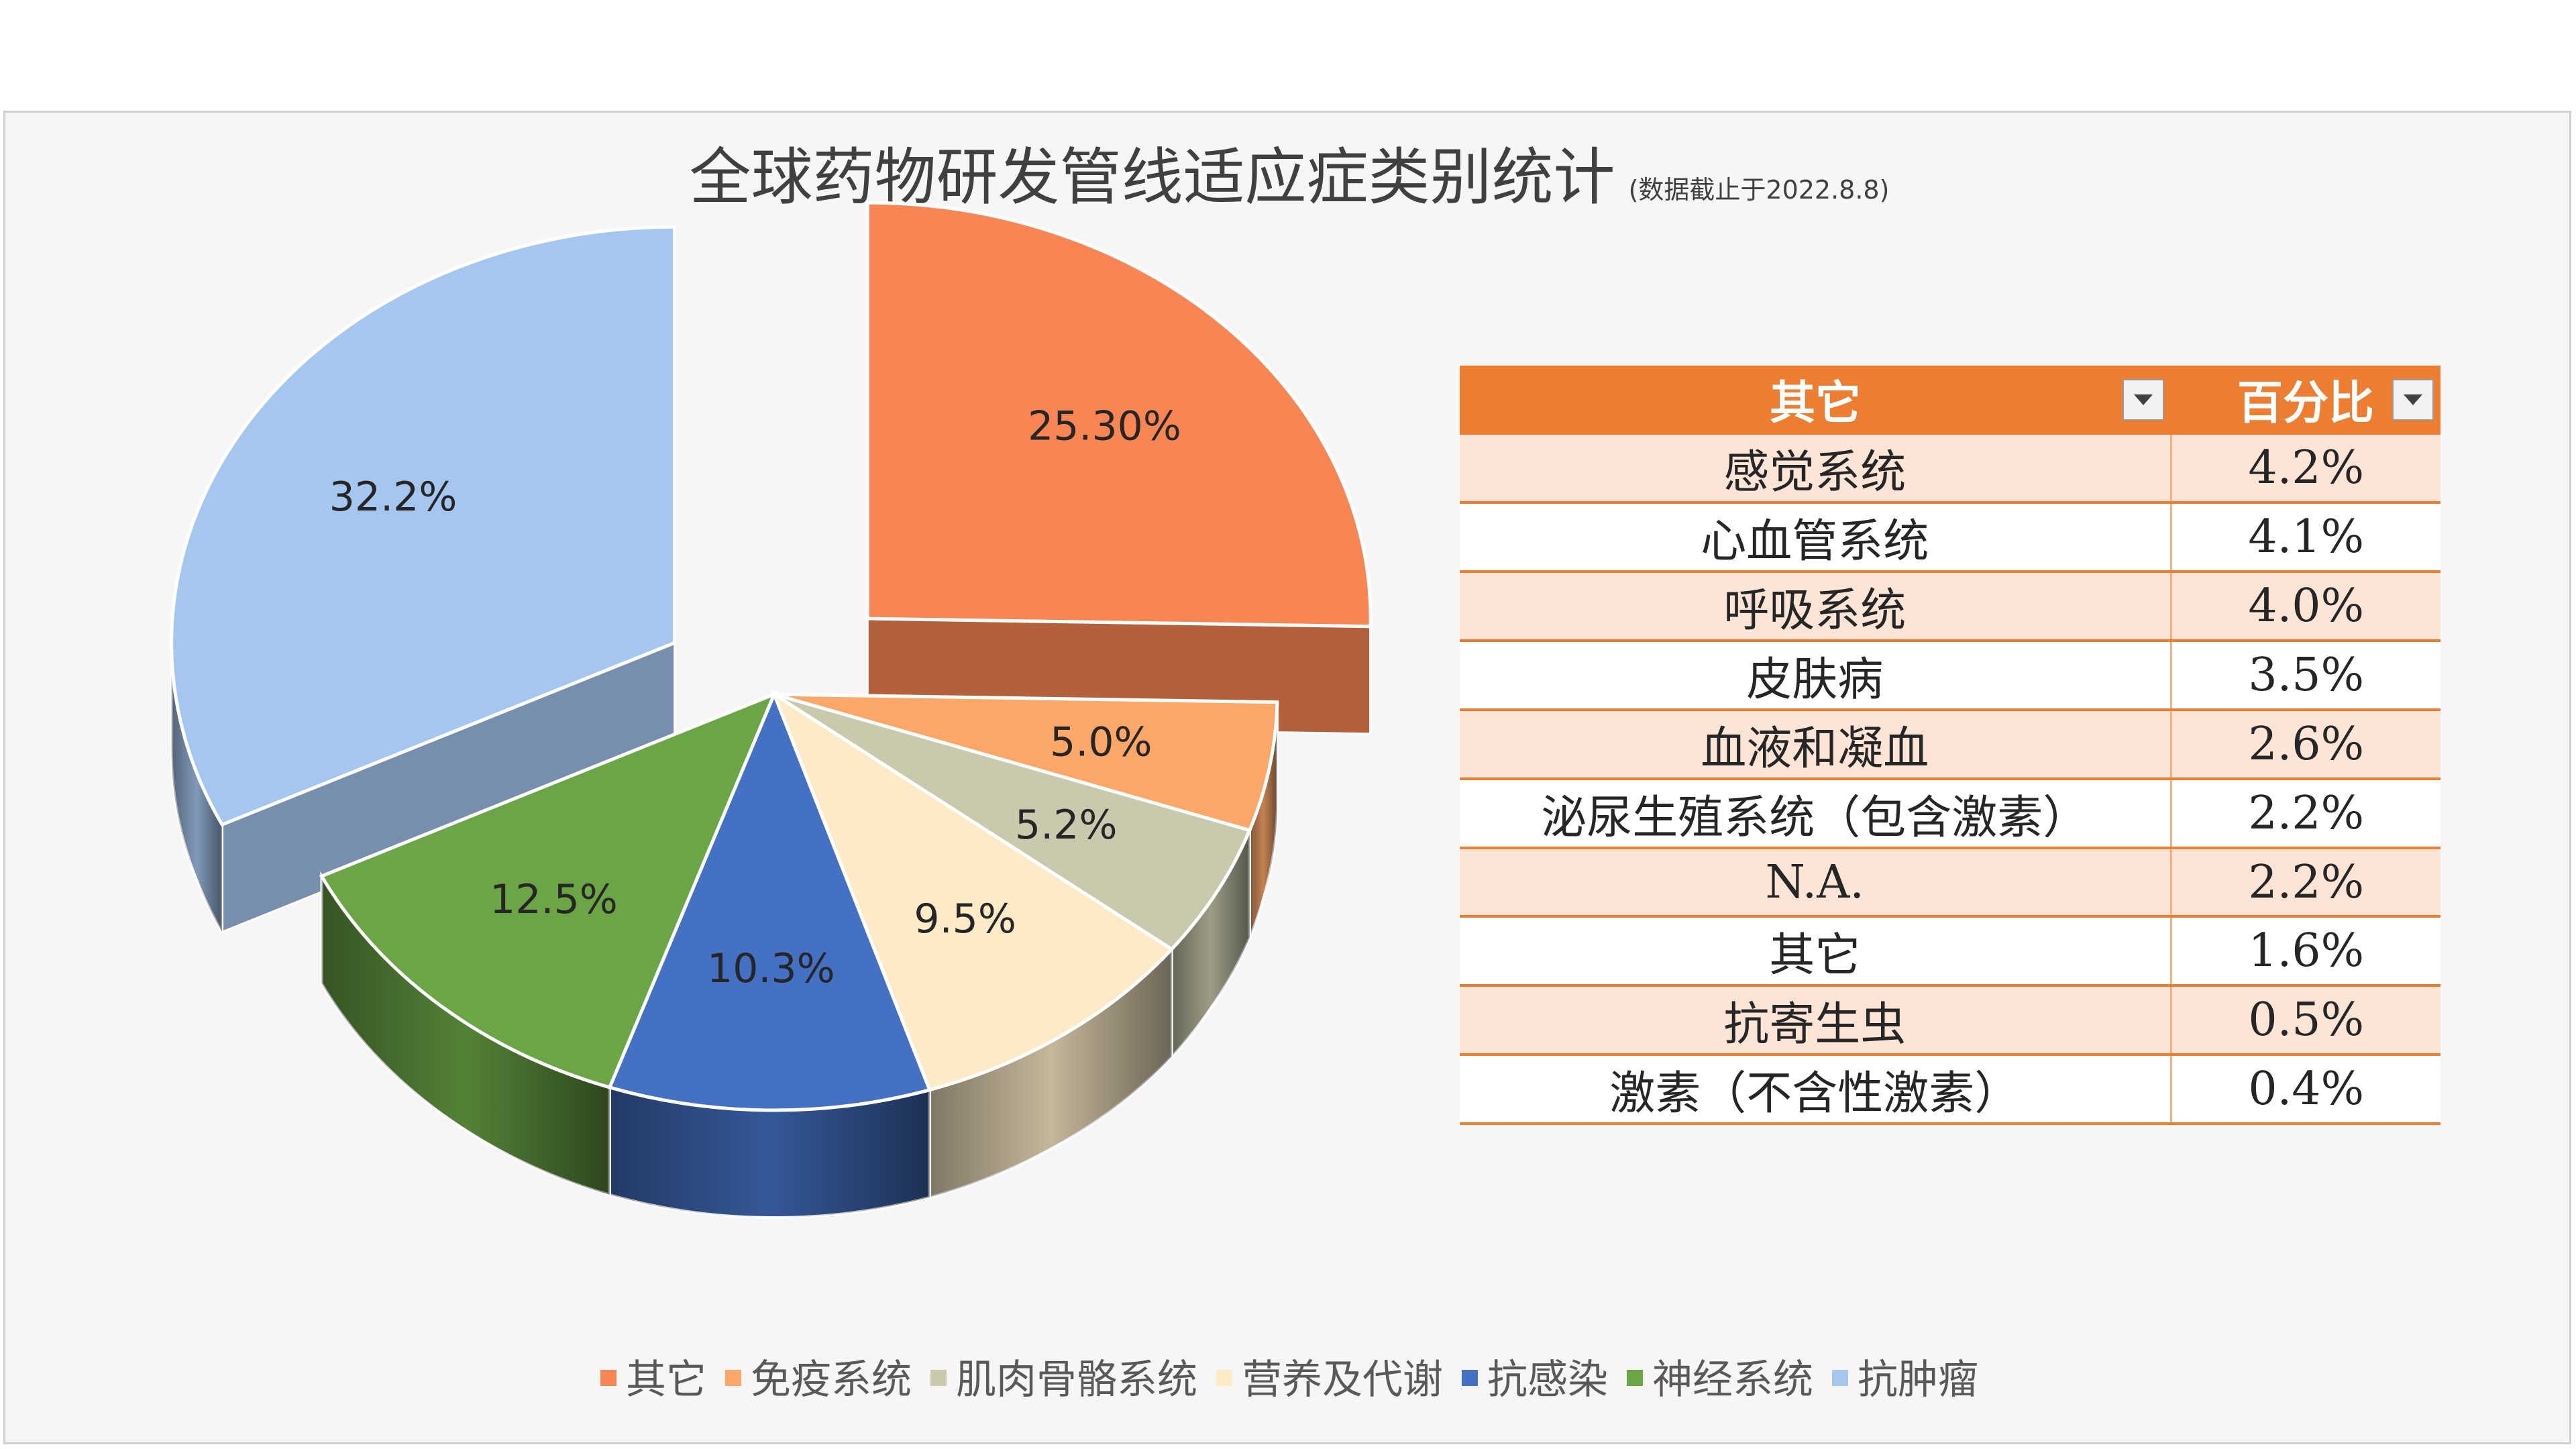  Describe the element at coordinates (1076, 1379) in the screenshot. I see `legend-label: 肌肉骨骼系统` at that location.